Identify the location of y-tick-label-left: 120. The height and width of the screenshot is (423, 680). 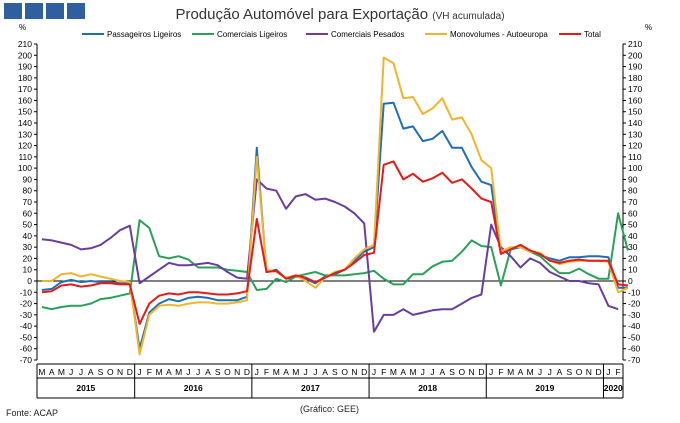
(25, 146).